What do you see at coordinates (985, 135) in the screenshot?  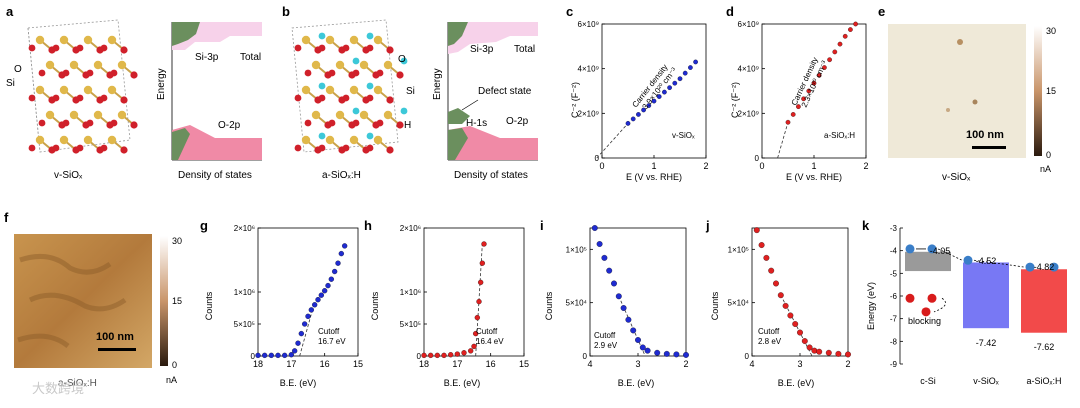 I see `scale-label-e: 100 nm` at bounding box center [985, 135].